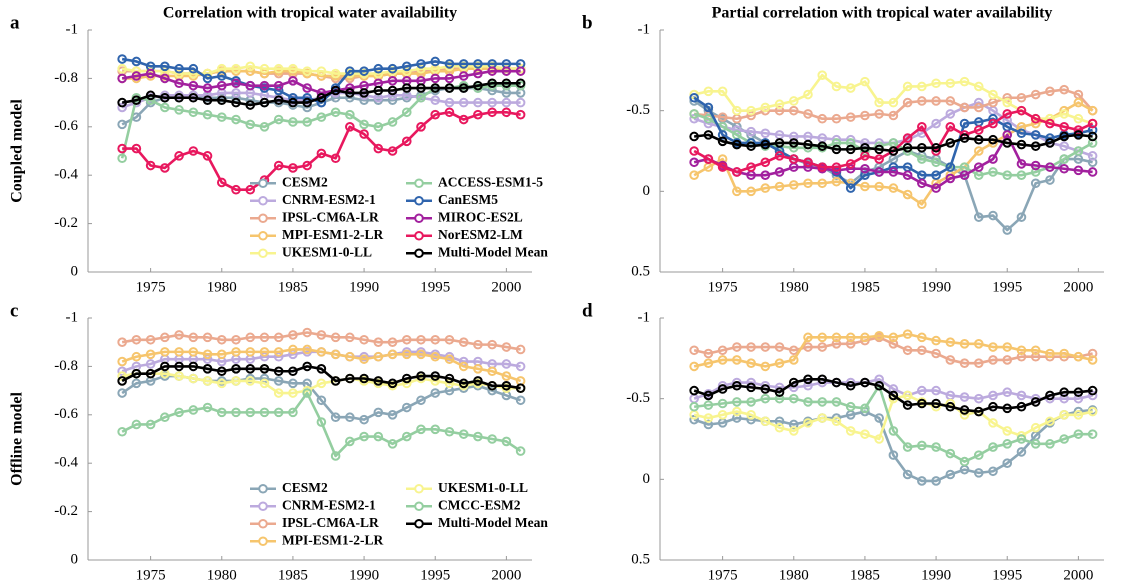 Image resolution: width=1142 pixels, height=588 pixels. I want to click on y-tick-label: 0, so click(647, 191).